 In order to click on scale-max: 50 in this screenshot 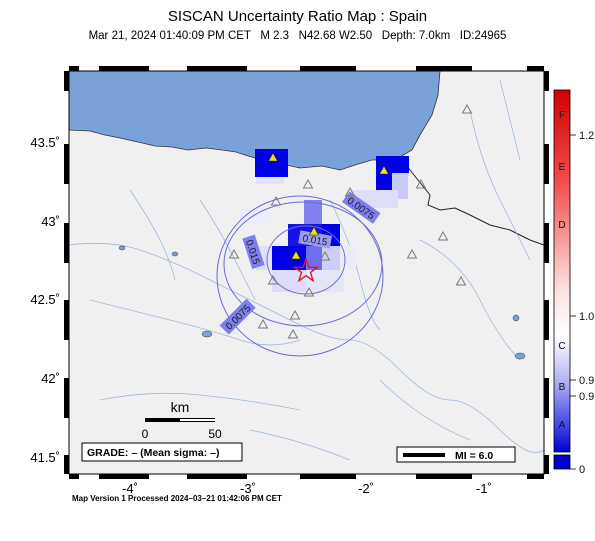, I will do `click(215, 434)`.